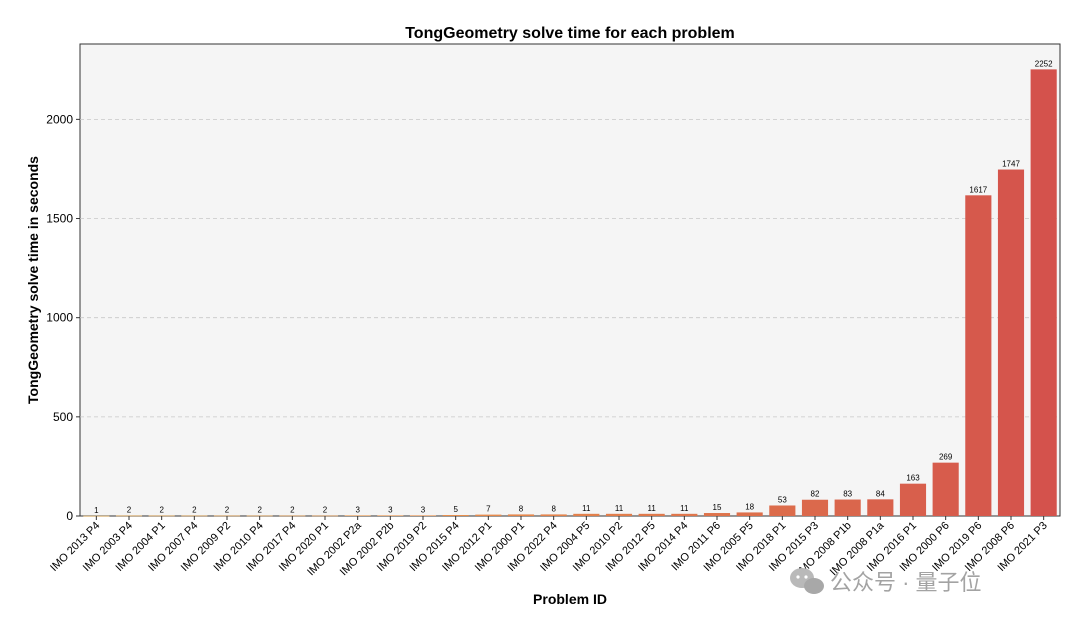  I want to click on watermark: 公众号 · 量子位, so click(886, 581).